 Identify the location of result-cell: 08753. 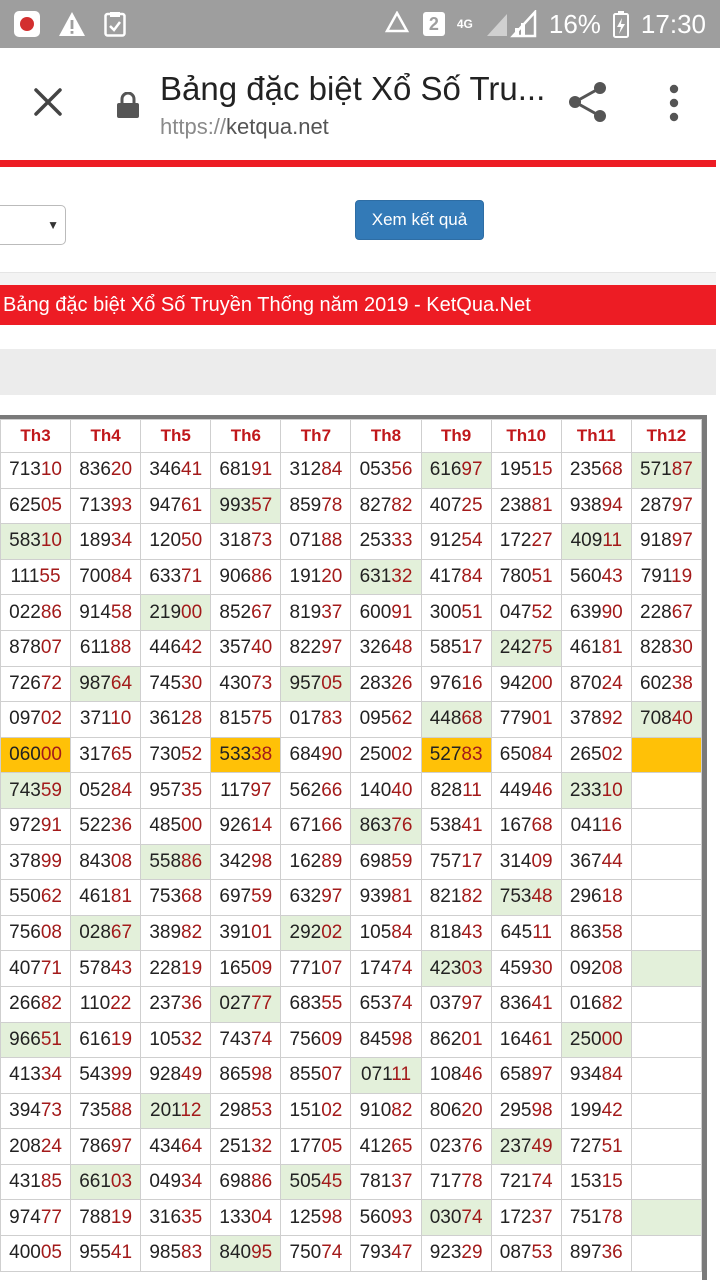
(526, 1253).